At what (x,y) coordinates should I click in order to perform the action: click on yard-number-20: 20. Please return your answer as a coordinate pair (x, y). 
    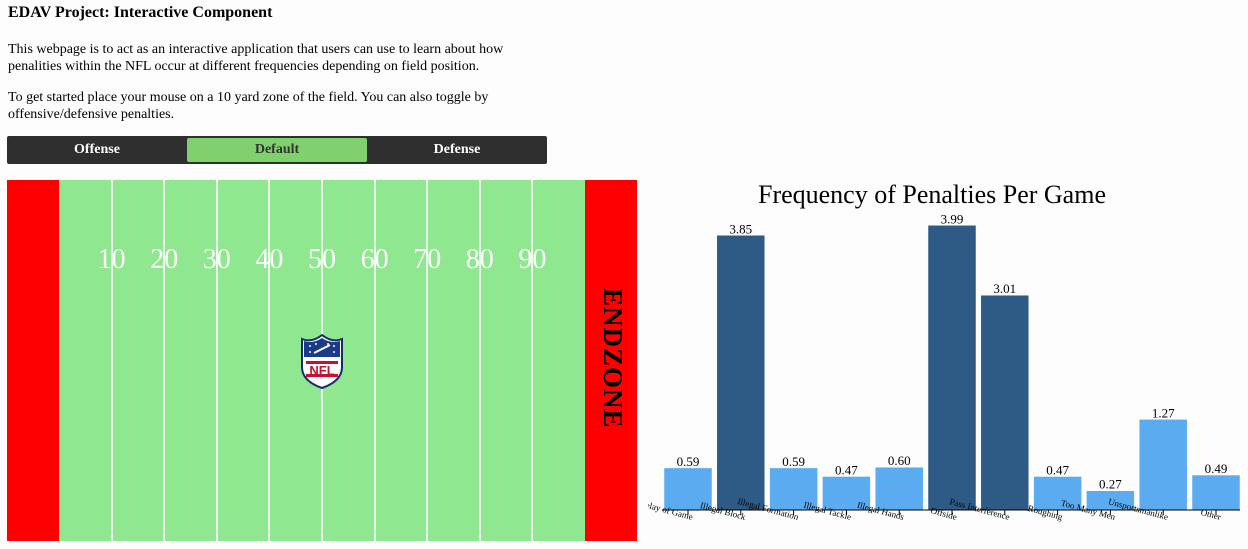
    Looking at the image, I should click on (164, 259).